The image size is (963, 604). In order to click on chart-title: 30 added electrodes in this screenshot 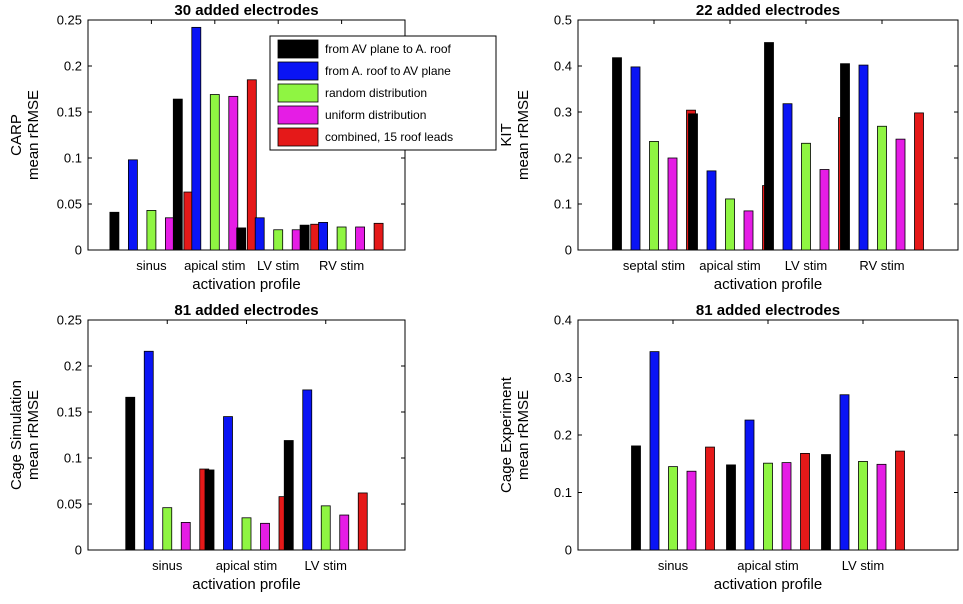, I will do `click(246, 10)`.